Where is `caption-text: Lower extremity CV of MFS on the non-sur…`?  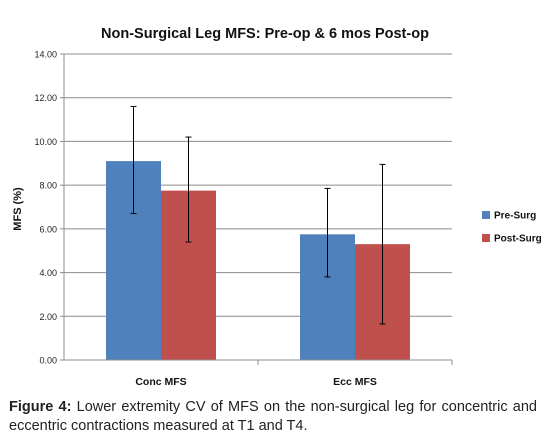
caption-text: Lower extremity CV of MFS on the non-sur… is located at coordinates (273, 416).